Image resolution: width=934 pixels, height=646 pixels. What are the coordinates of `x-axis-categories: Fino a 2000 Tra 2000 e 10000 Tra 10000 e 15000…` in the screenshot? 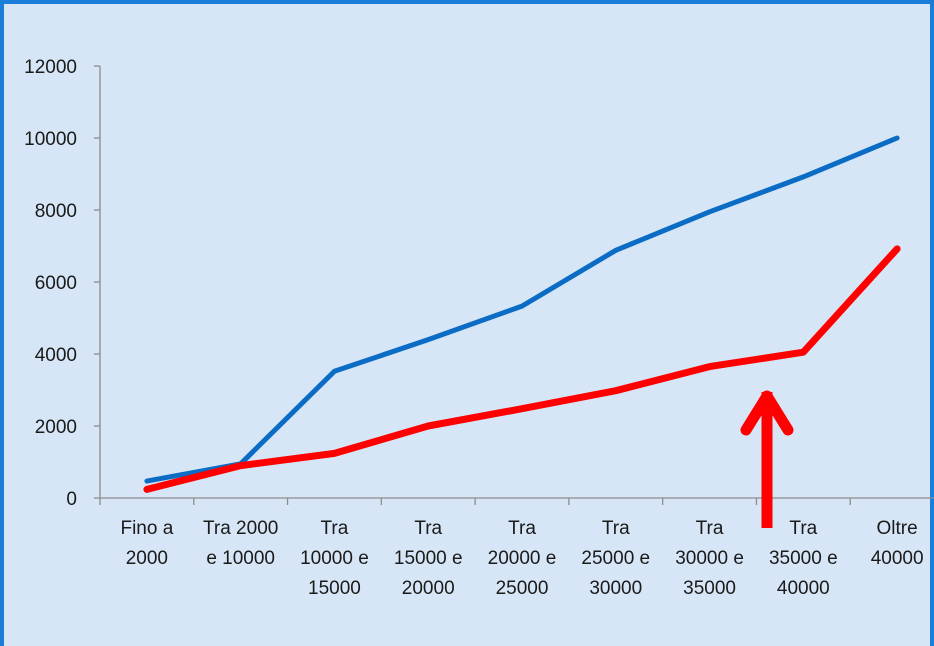 It's located at (511, 548).